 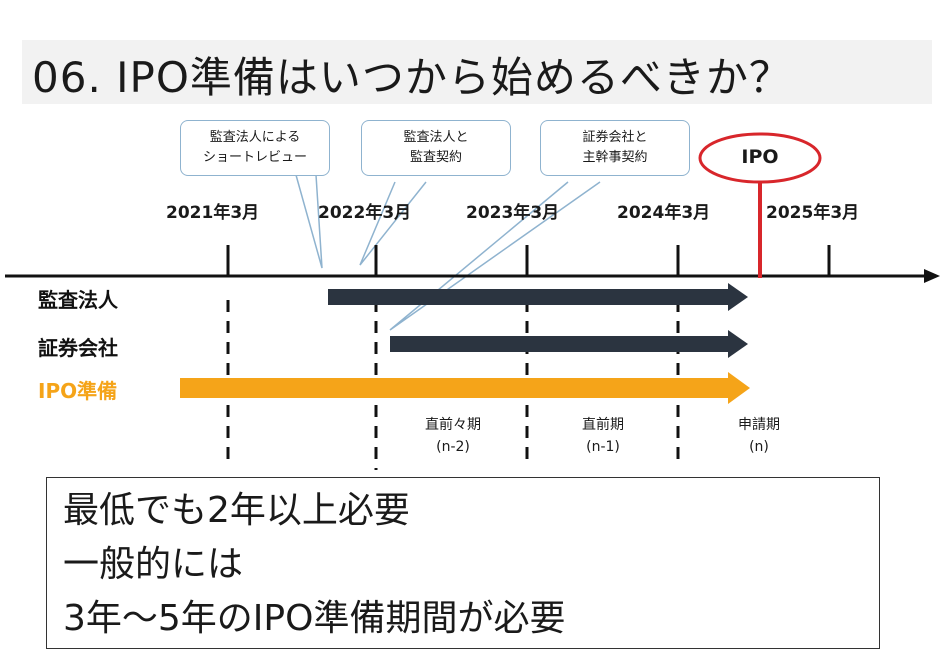 What do you see at coordinates (560, 344) in the screenshot?
I see `bar-securities-body` at bounding box center [560, 344].